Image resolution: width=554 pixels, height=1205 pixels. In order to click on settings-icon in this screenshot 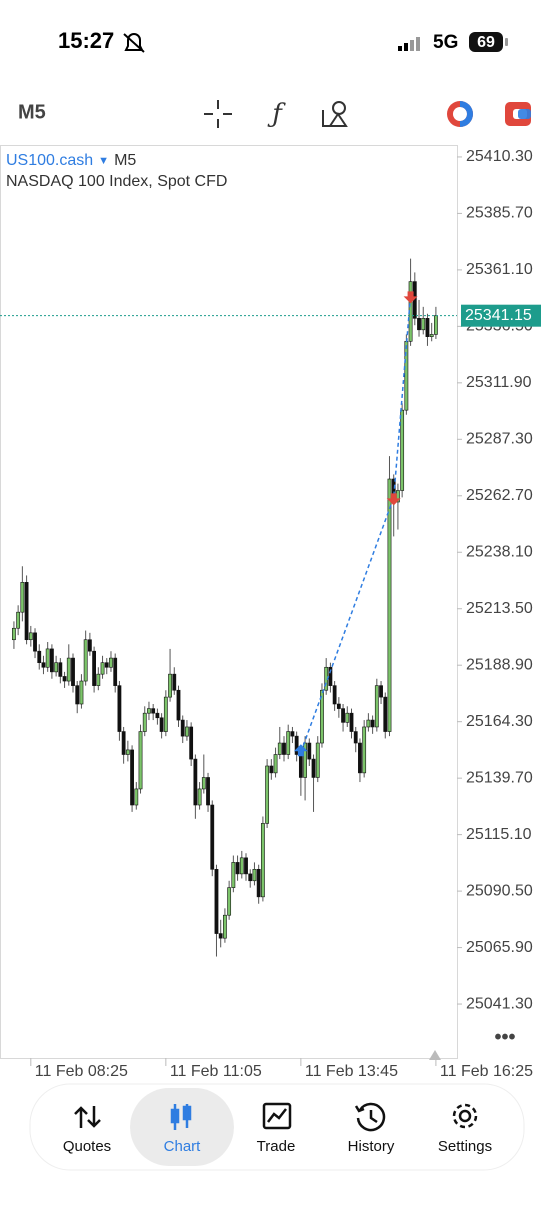, I will do `click(465, 1116)`.